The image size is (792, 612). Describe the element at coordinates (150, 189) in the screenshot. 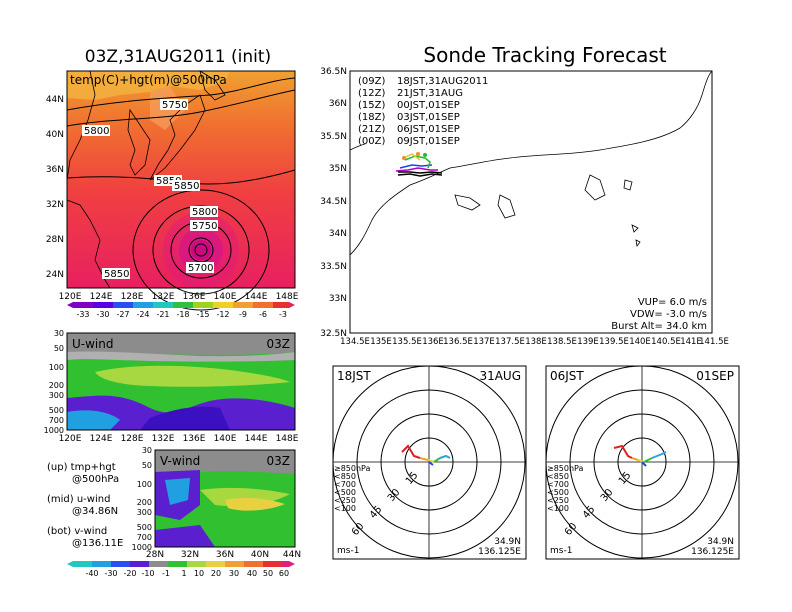

I see `map-500hpa-contour-labels: 5750 5800 5850 5850 5800 5750 5700 5850` at that location.